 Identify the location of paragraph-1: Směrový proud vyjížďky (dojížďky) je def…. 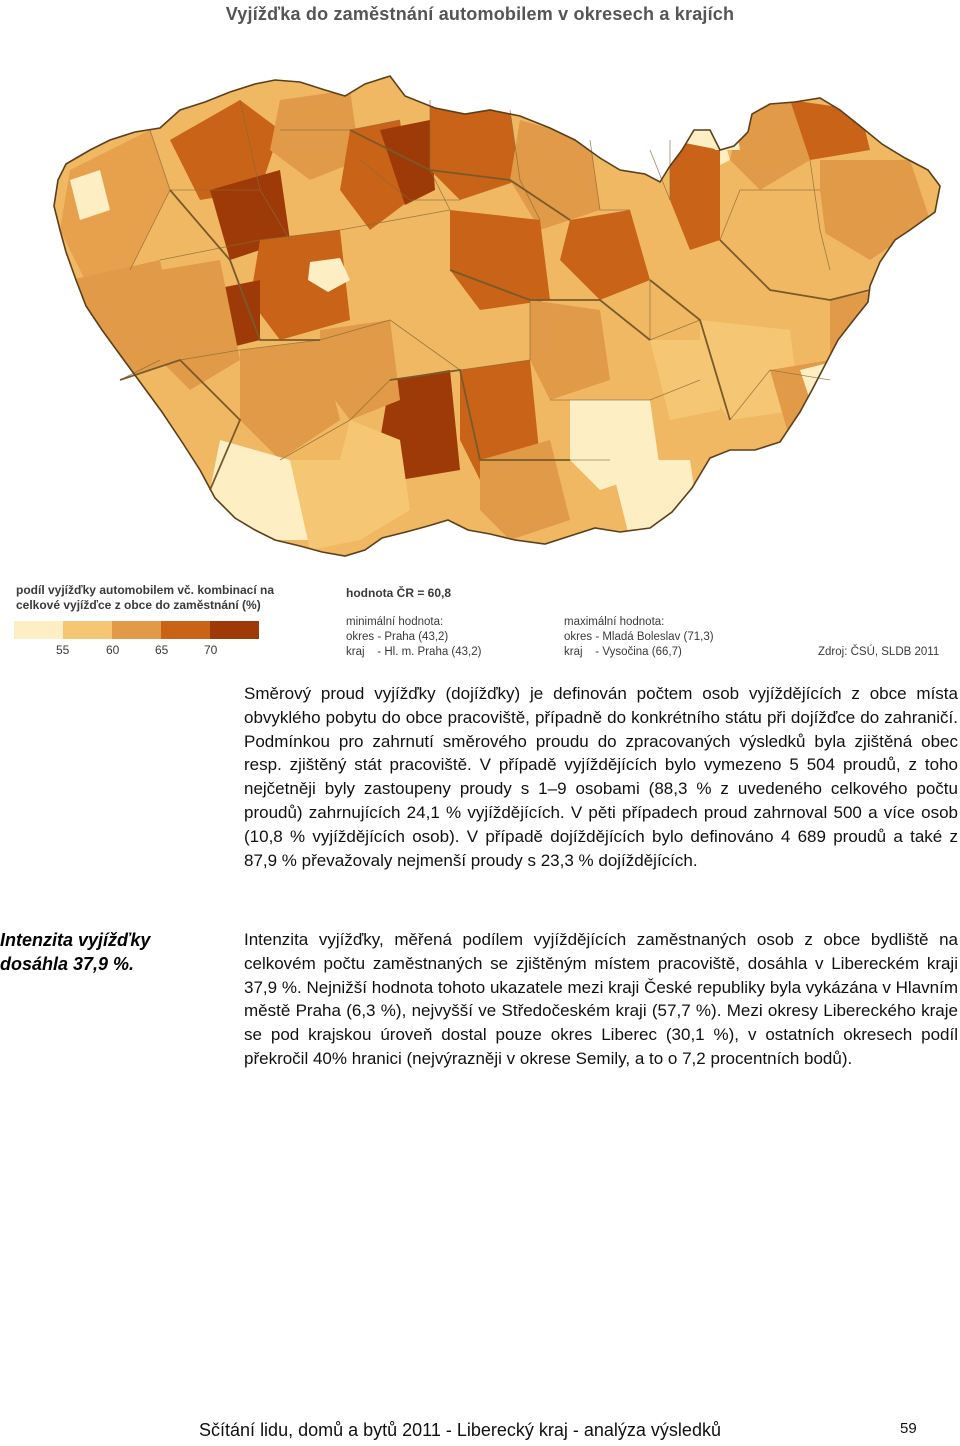
(601, 777).